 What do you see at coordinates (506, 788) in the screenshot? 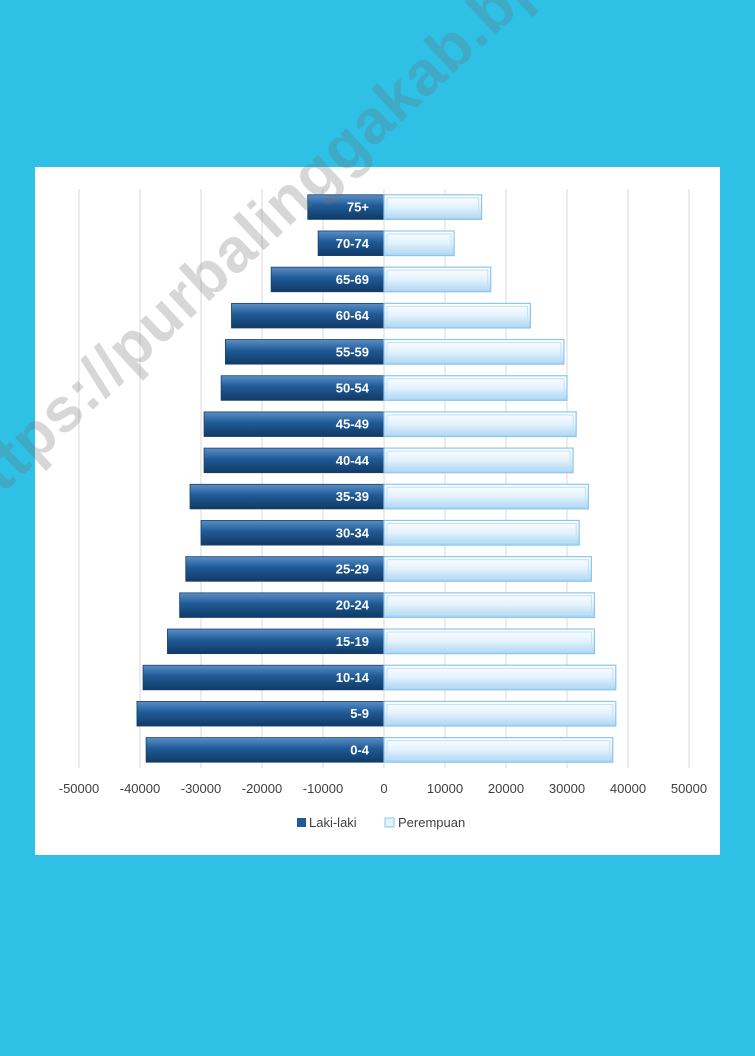
I see `x-tick-label: 20000` at bounding box center [506, 788].